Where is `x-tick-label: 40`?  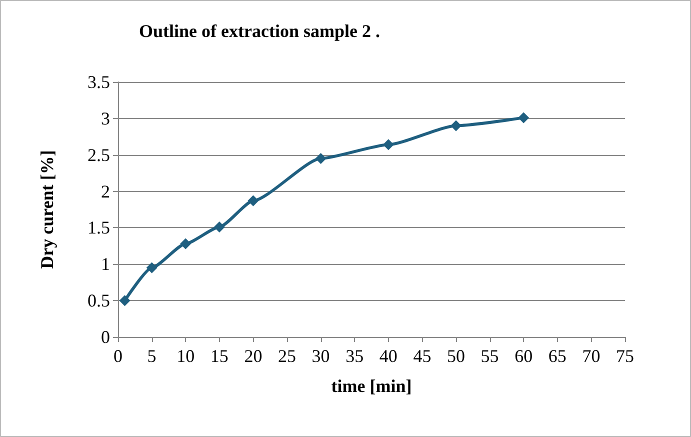 x-tick-label: 40 is located at coordinates (388, 356).